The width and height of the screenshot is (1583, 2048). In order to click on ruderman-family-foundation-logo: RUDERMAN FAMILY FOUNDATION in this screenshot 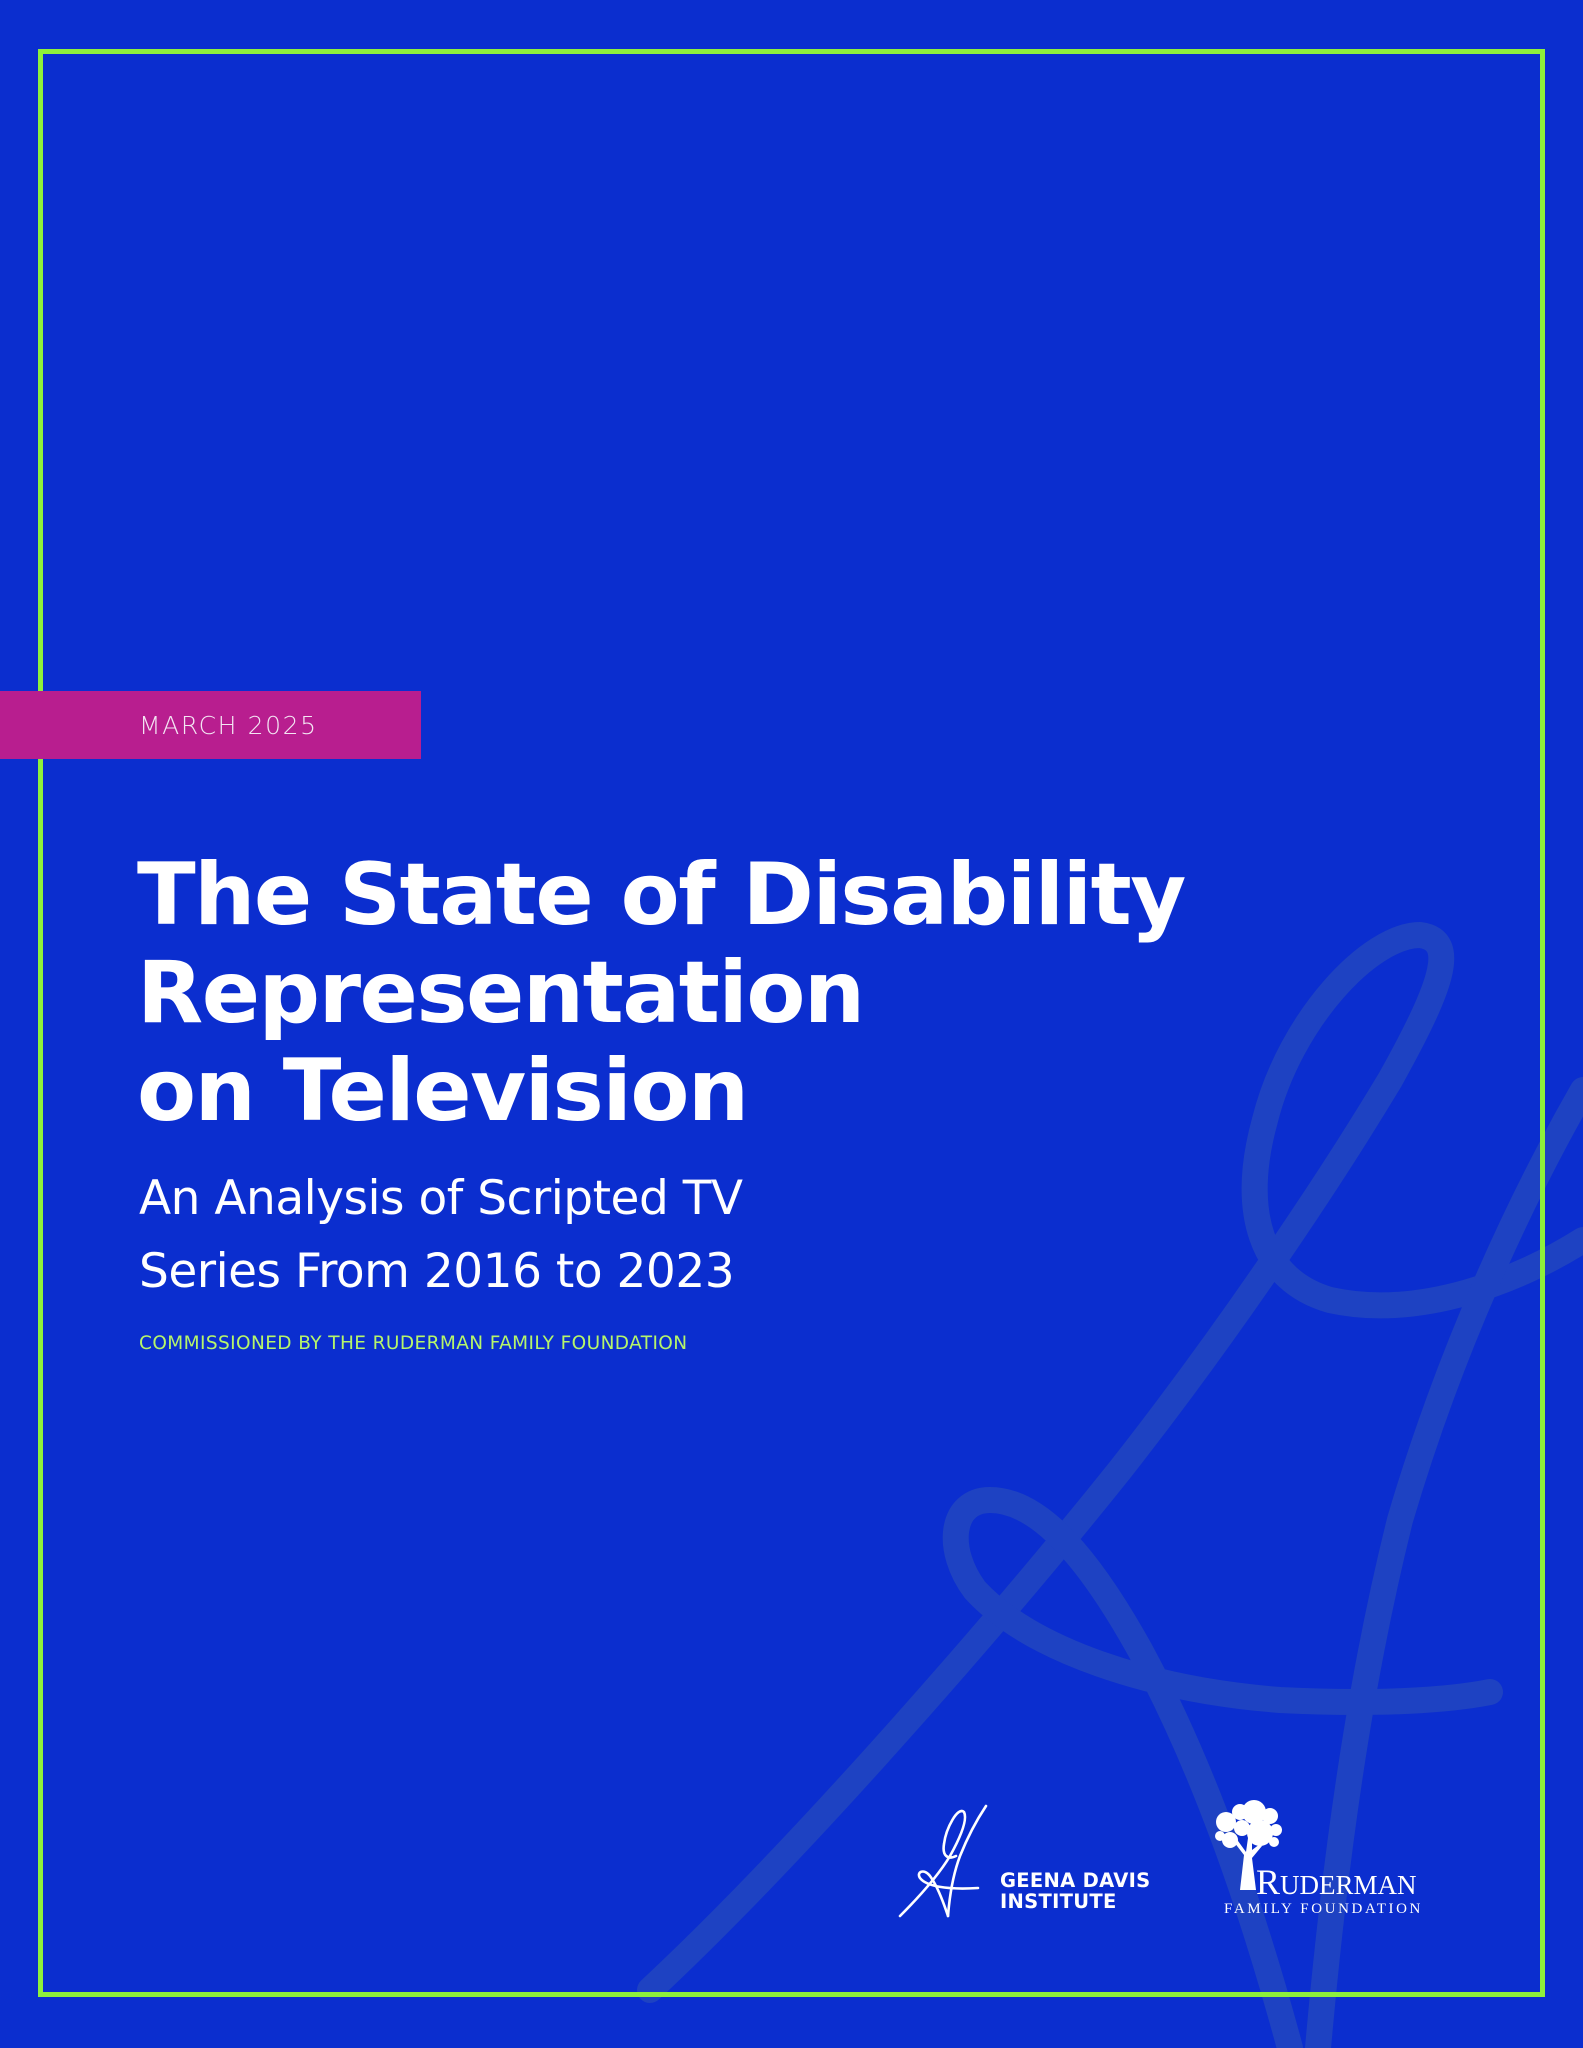, I will do `click(1327, 1865)`.